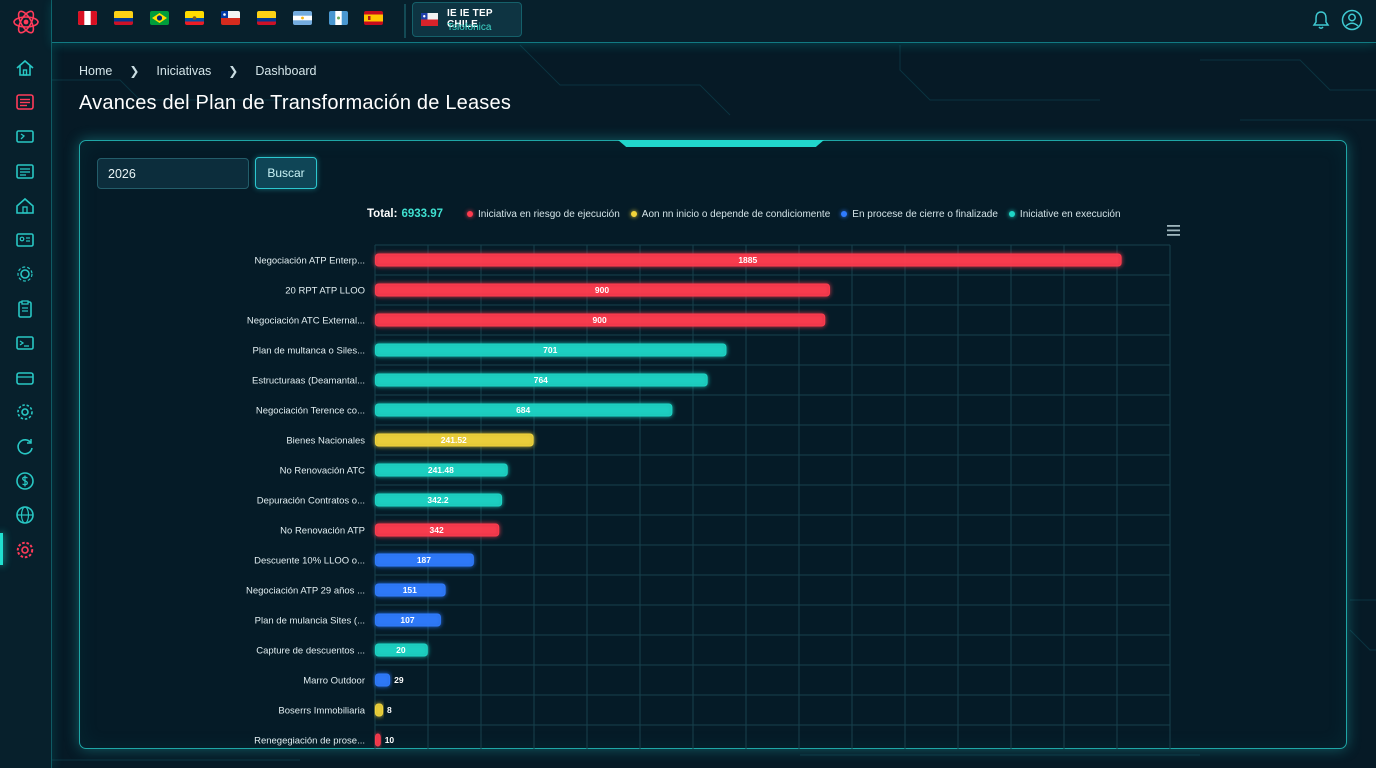 This screenshot has width=1376, height=768. Describe the element at coordinates (25, 240) in the screenshot. I see `id-card-icon` at that location.